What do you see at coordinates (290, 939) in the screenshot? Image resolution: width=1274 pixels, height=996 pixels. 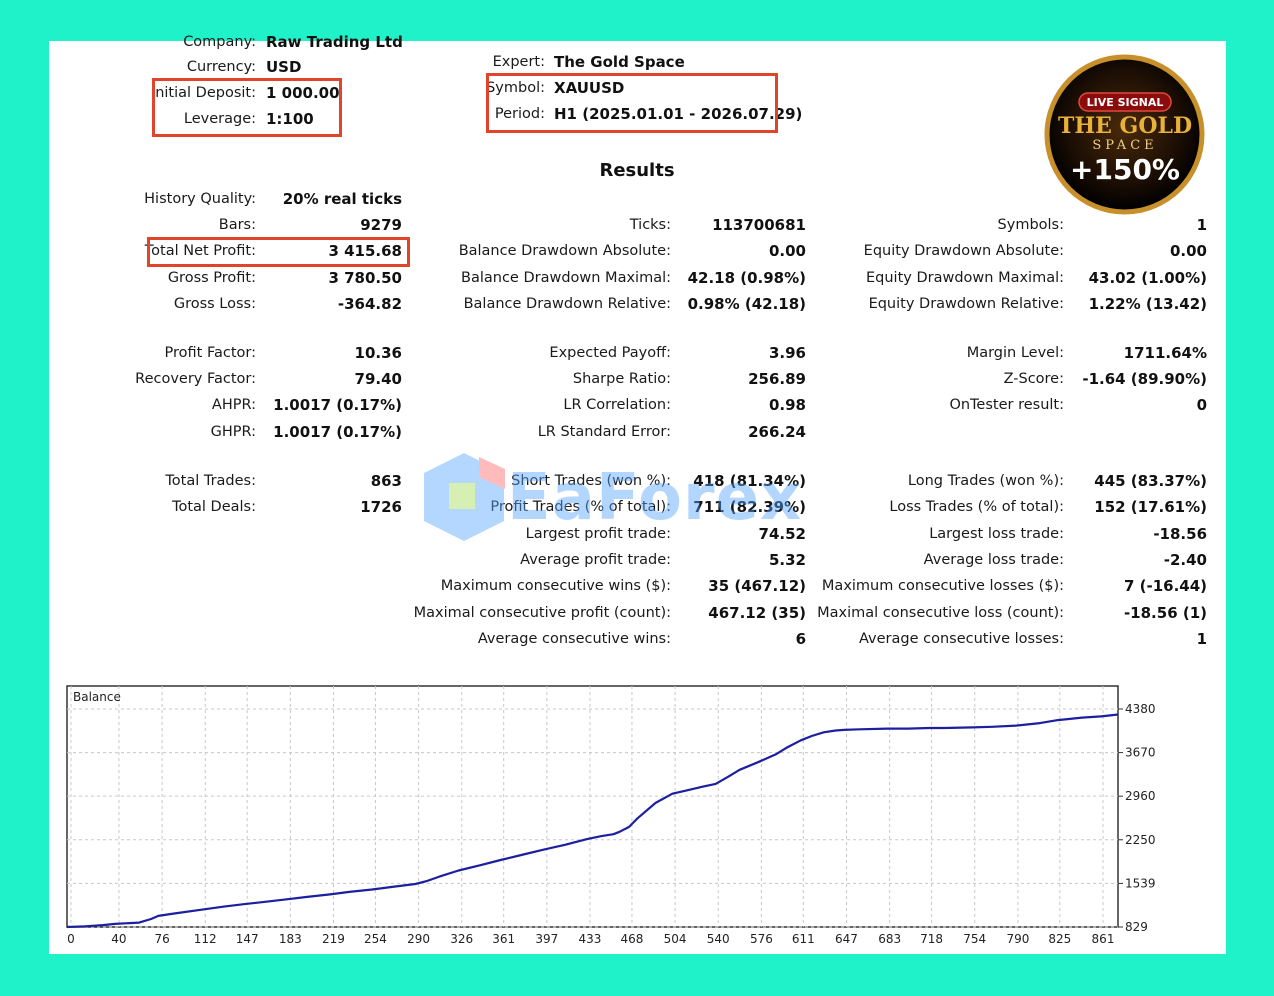 I see `chart-x-tick-label: 183` at bounding box center [290, 939].